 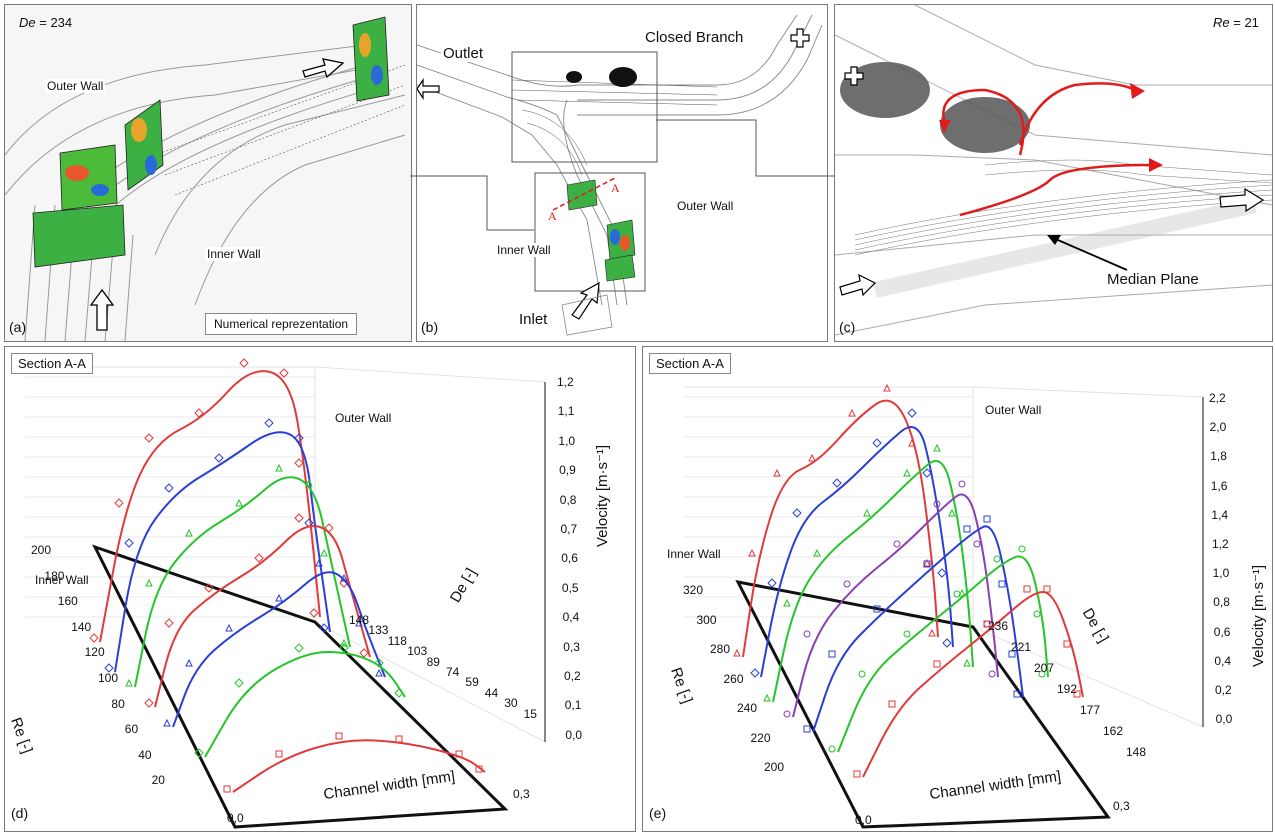 I want to click on section-label-d: Section A-A, so click(x=52, y=363).